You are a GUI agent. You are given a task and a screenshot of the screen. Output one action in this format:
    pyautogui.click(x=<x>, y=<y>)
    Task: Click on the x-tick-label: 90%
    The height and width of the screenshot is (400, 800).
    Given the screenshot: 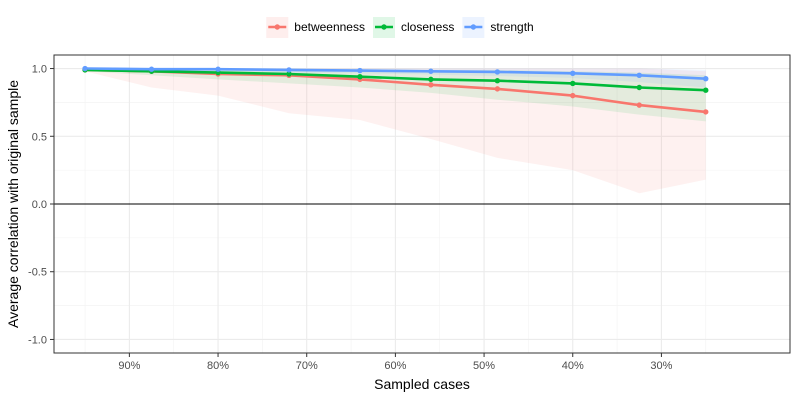 What is the action you would take?
    pyautogui.click(x=129, y=366)
    